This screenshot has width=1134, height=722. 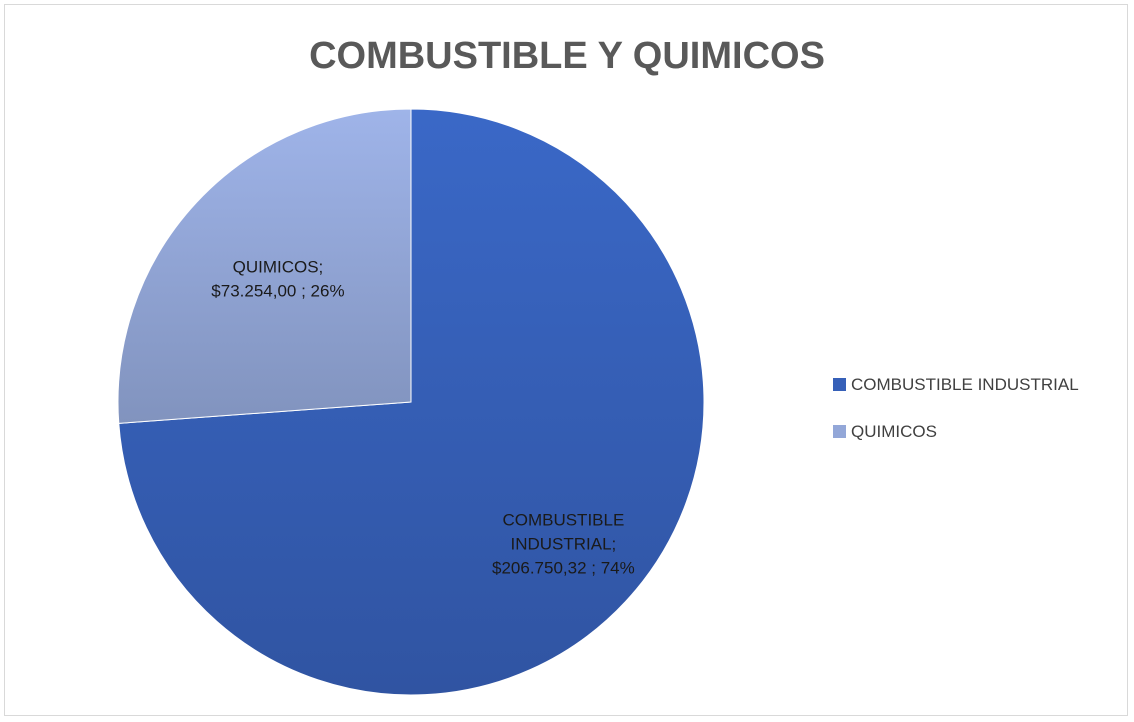 I want to click on data-label-combustible-industrial-line: $206.750,32 ; 74%, so click(x=563, y=568).